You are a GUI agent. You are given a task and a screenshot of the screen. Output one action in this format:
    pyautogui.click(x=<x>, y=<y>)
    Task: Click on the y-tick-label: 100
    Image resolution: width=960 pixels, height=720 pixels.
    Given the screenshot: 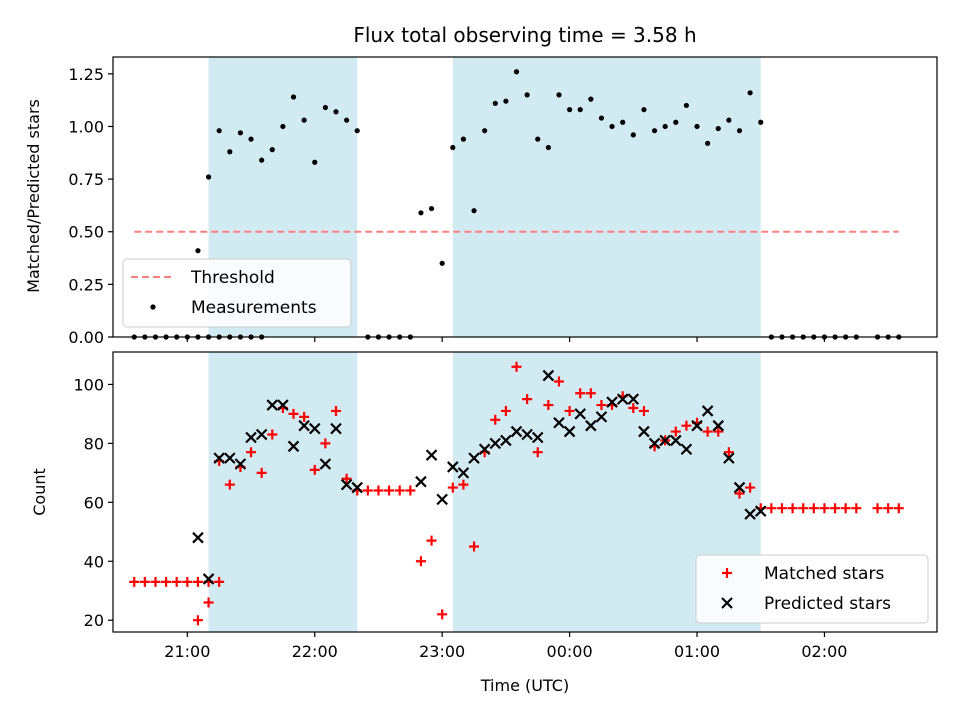 What is the action you would take?
    pyautogui.click(x=88, y=384)
    